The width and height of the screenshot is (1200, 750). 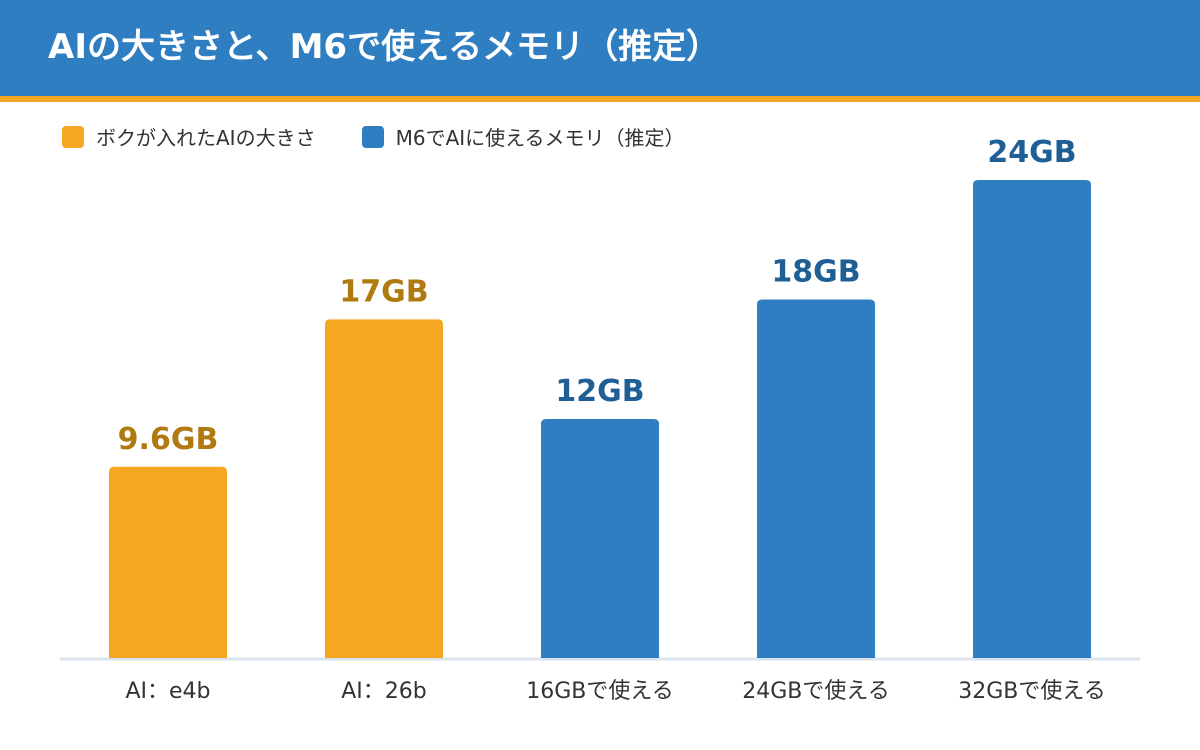 I want to click on legend: ボクが入れたAIの大きさ M6でAIに使えるメモリ（推定）, so click(x=373, y=136).